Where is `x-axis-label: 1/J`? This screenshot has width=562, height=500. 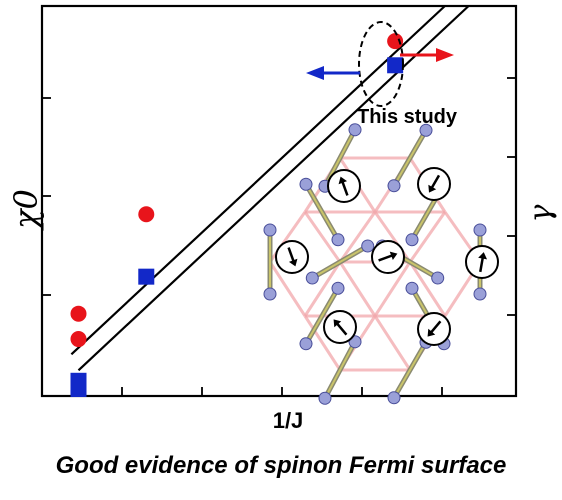 x-axis-label: 1/J is located at coordinates (288, 420).